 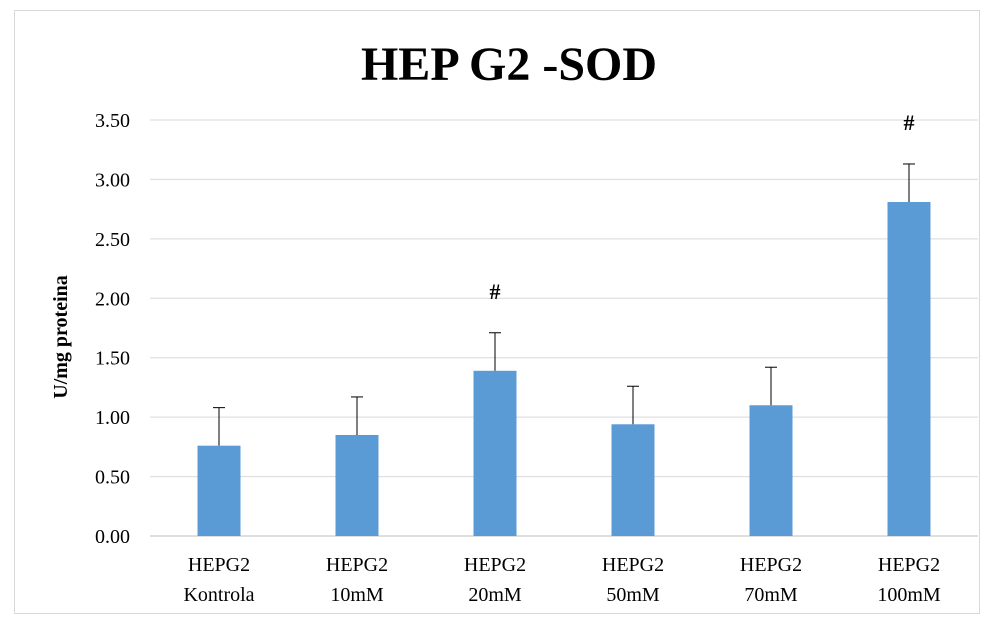 I want to click on y-tick-labels: 0.00 0.50 1.00 1.50 2.00 2.50 3.00 3.50, so click(x=112, y=329).